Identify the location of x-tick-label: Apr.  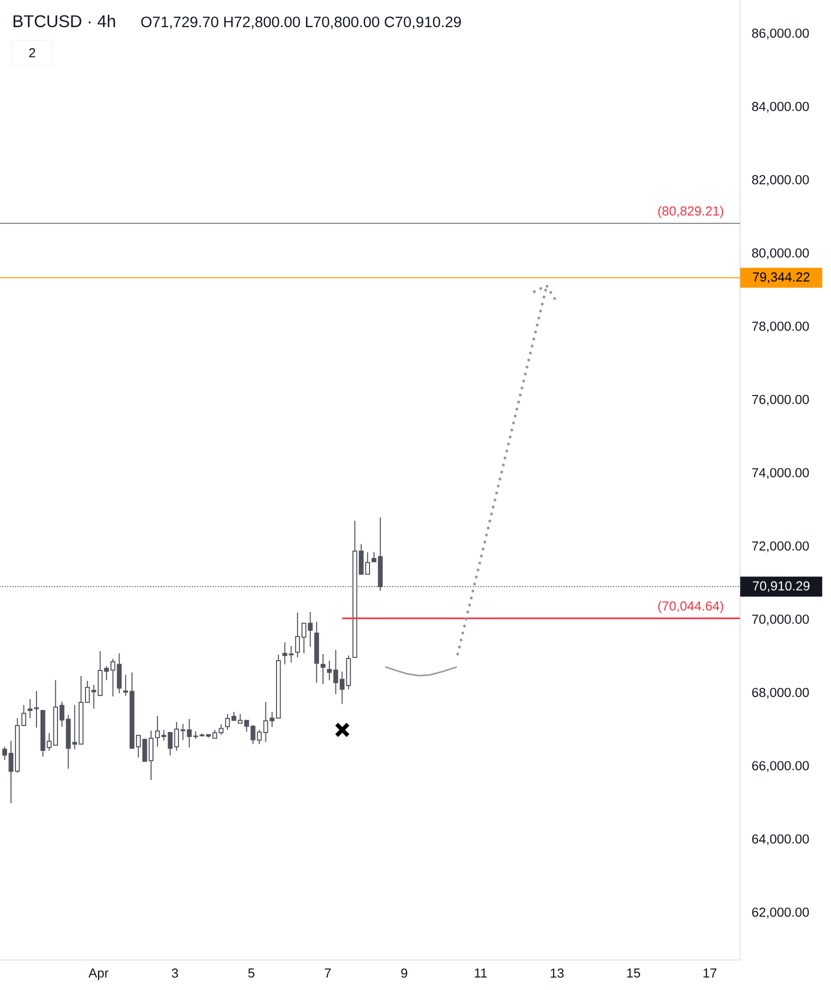
(98, 974).